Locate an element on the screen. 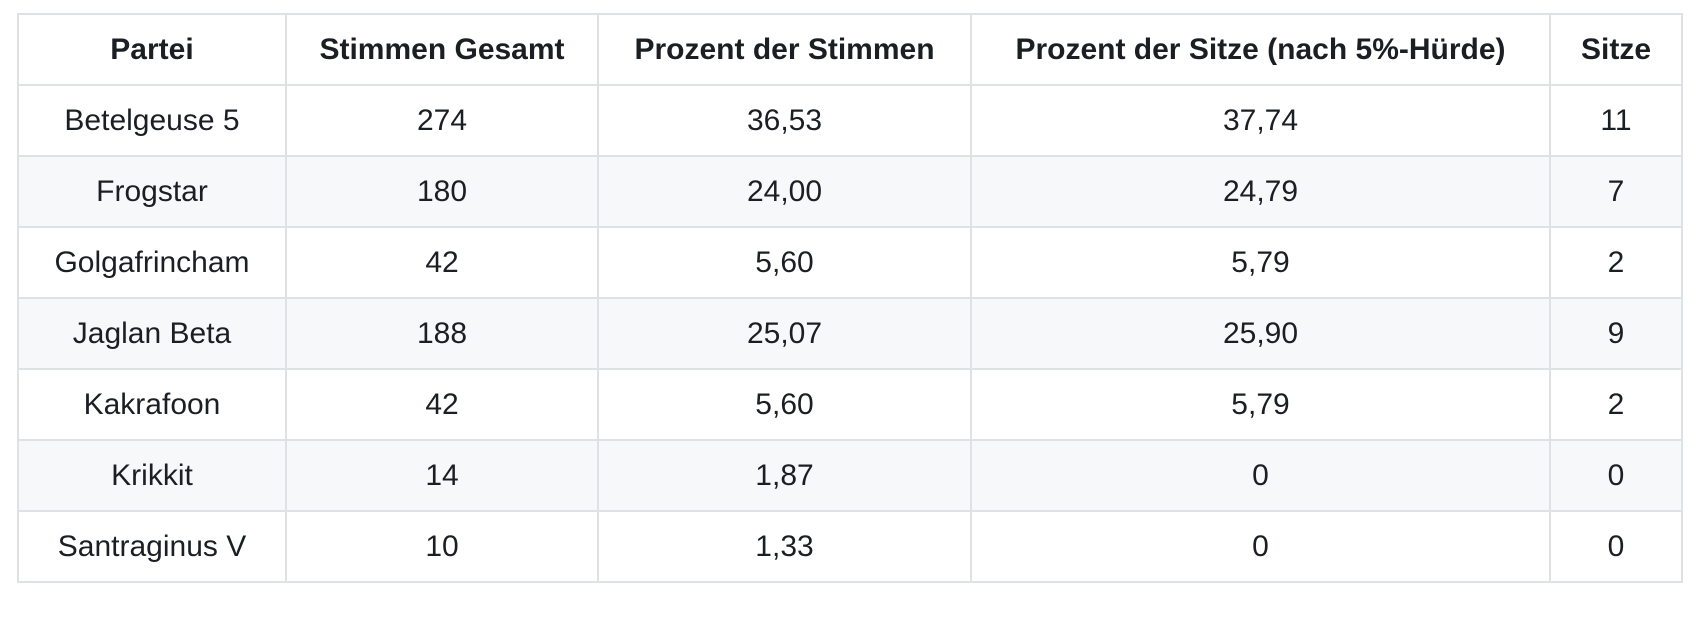 Image resolution: width=1698 pixels, height=618 pixels. prozent-stimmen-cell: 25,07 is located at coordinates (784, 333).